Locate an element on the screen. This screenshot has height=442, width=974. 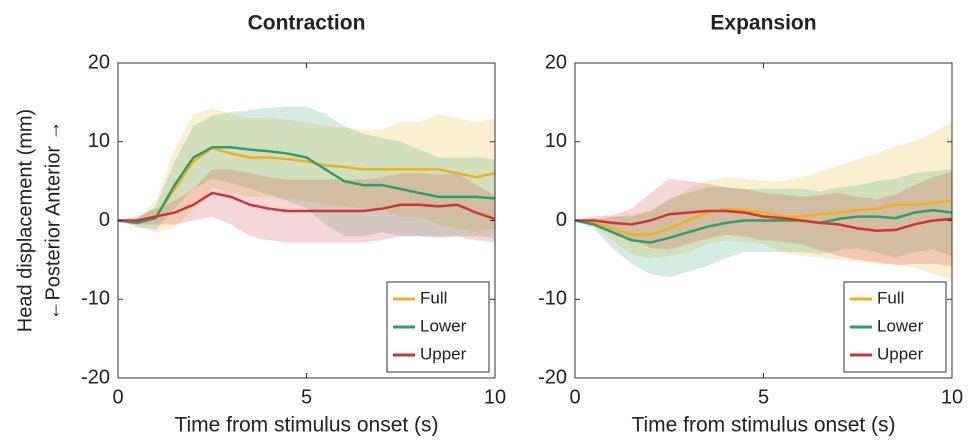
chart-title: Contraction is located at coordinates (307, 23).